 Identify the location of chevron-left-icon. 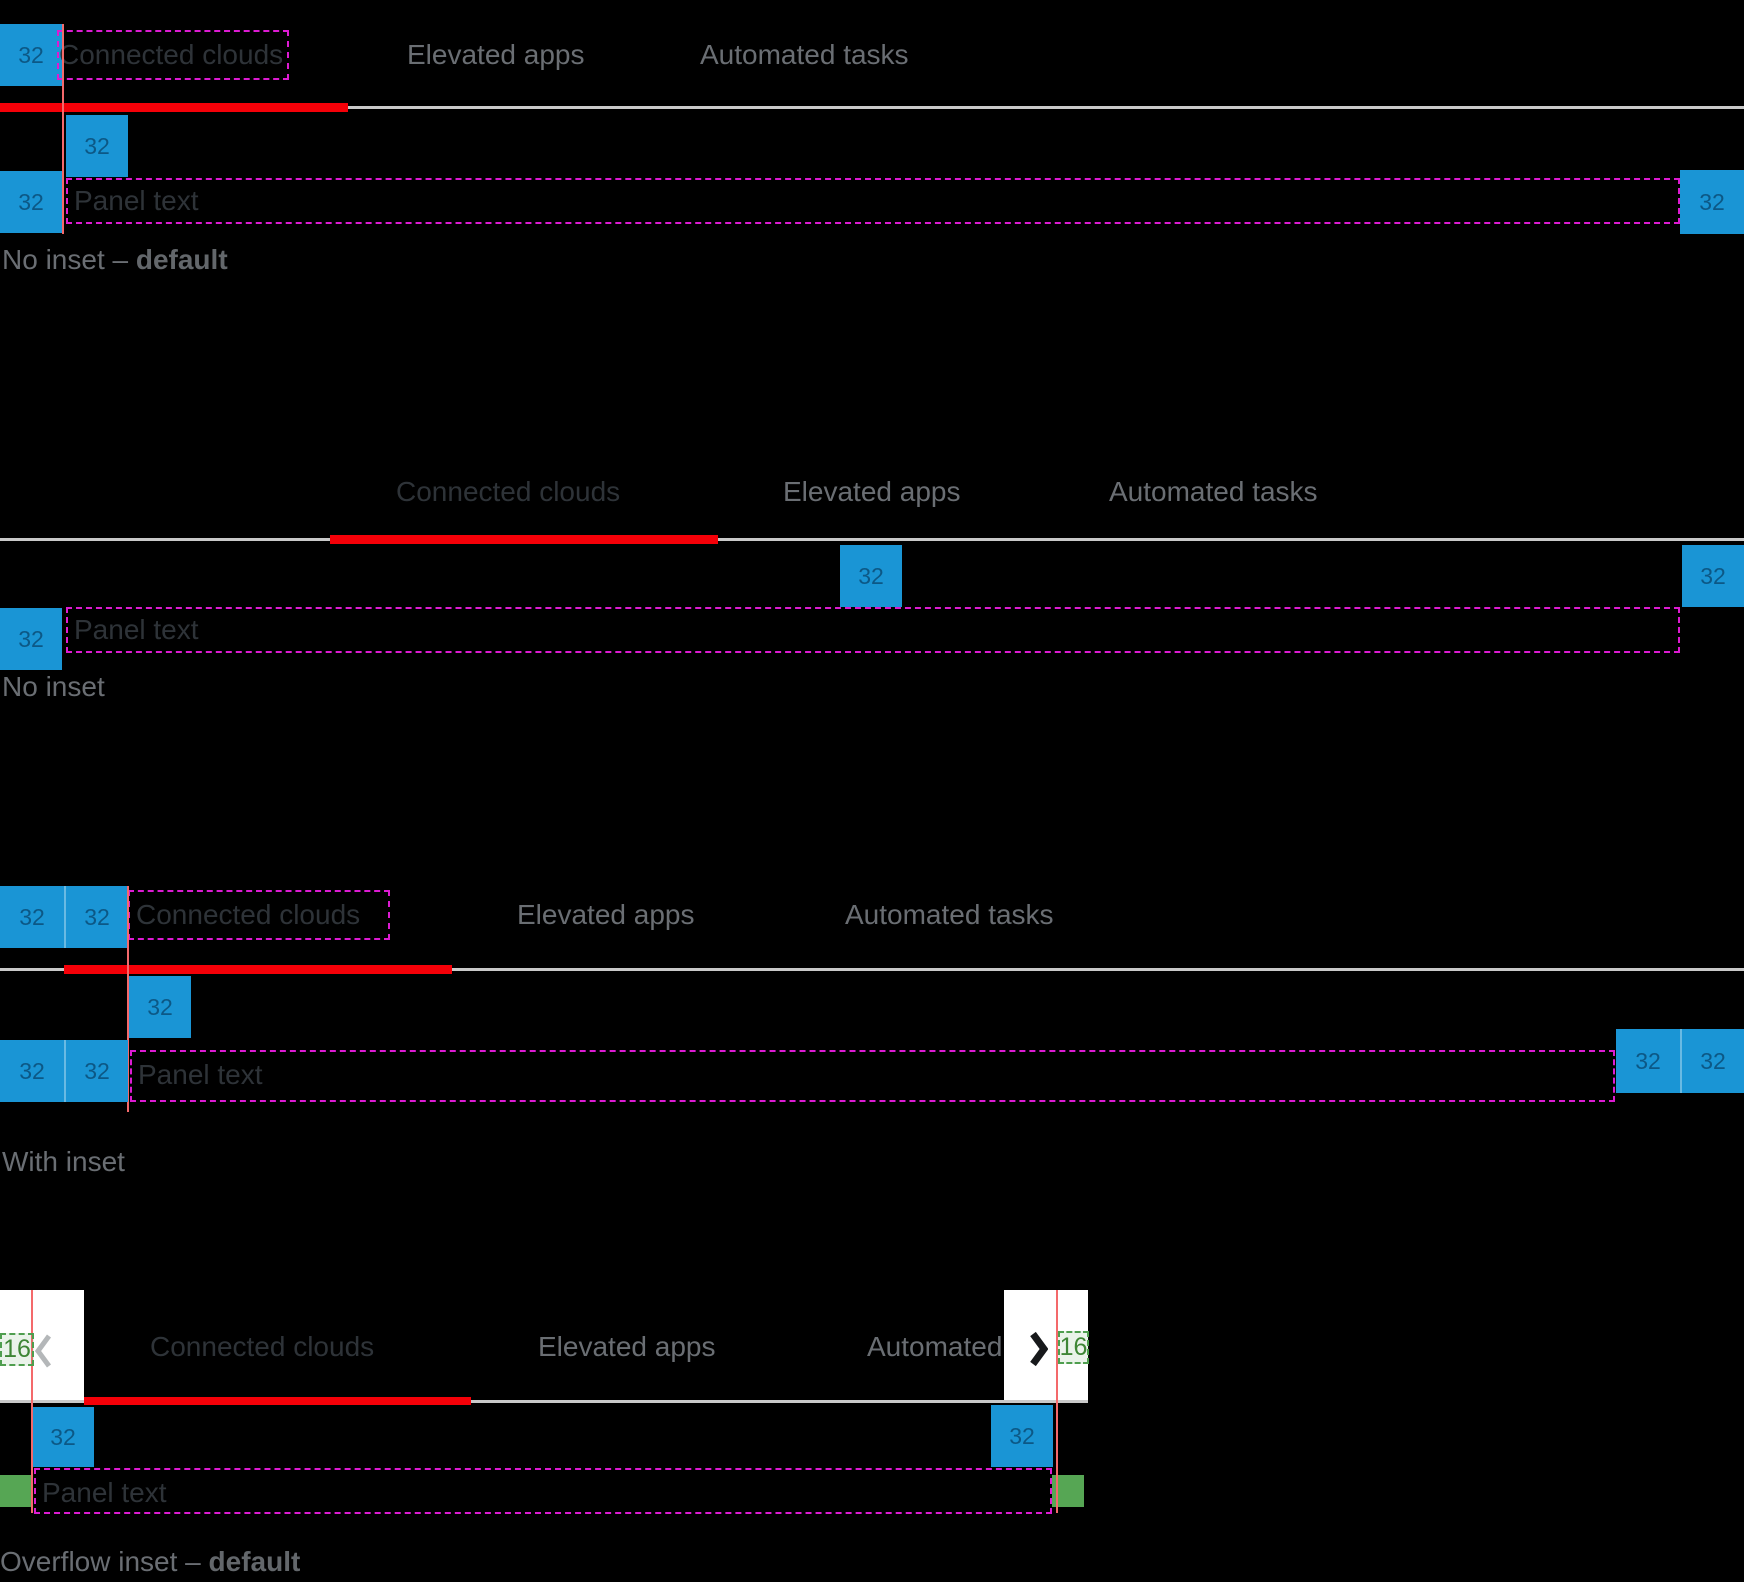
(43, 1351).